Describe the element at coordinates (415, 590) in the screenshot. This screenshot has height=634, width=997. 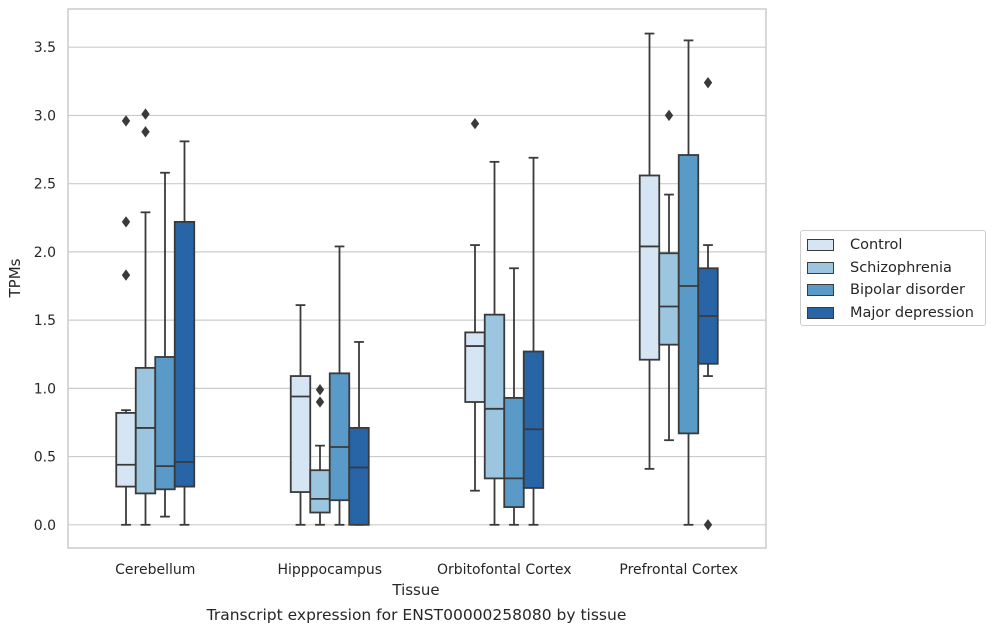
I see `x-axis-label: Tissue` at that location.